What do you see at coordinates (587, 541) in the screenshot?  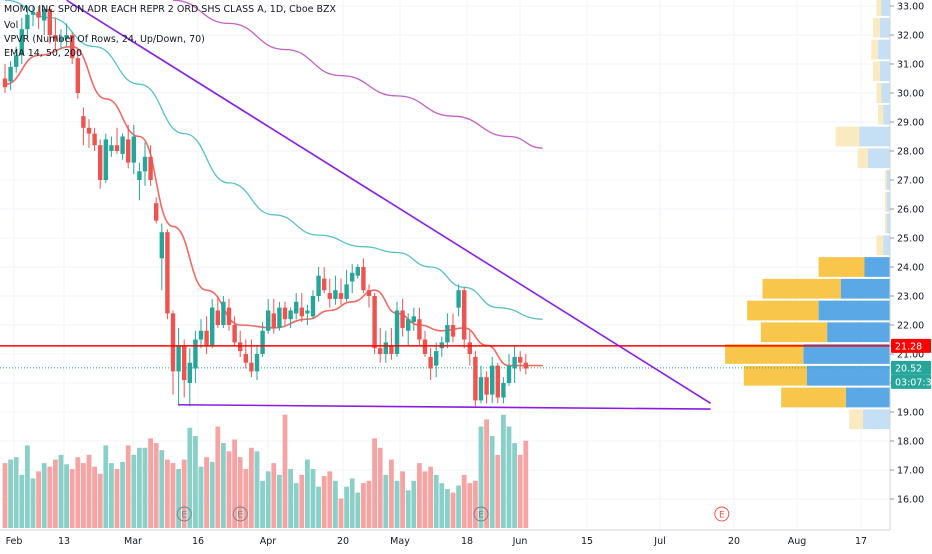 I see `x-tick-label: 15` at bounding box center [587, 541].